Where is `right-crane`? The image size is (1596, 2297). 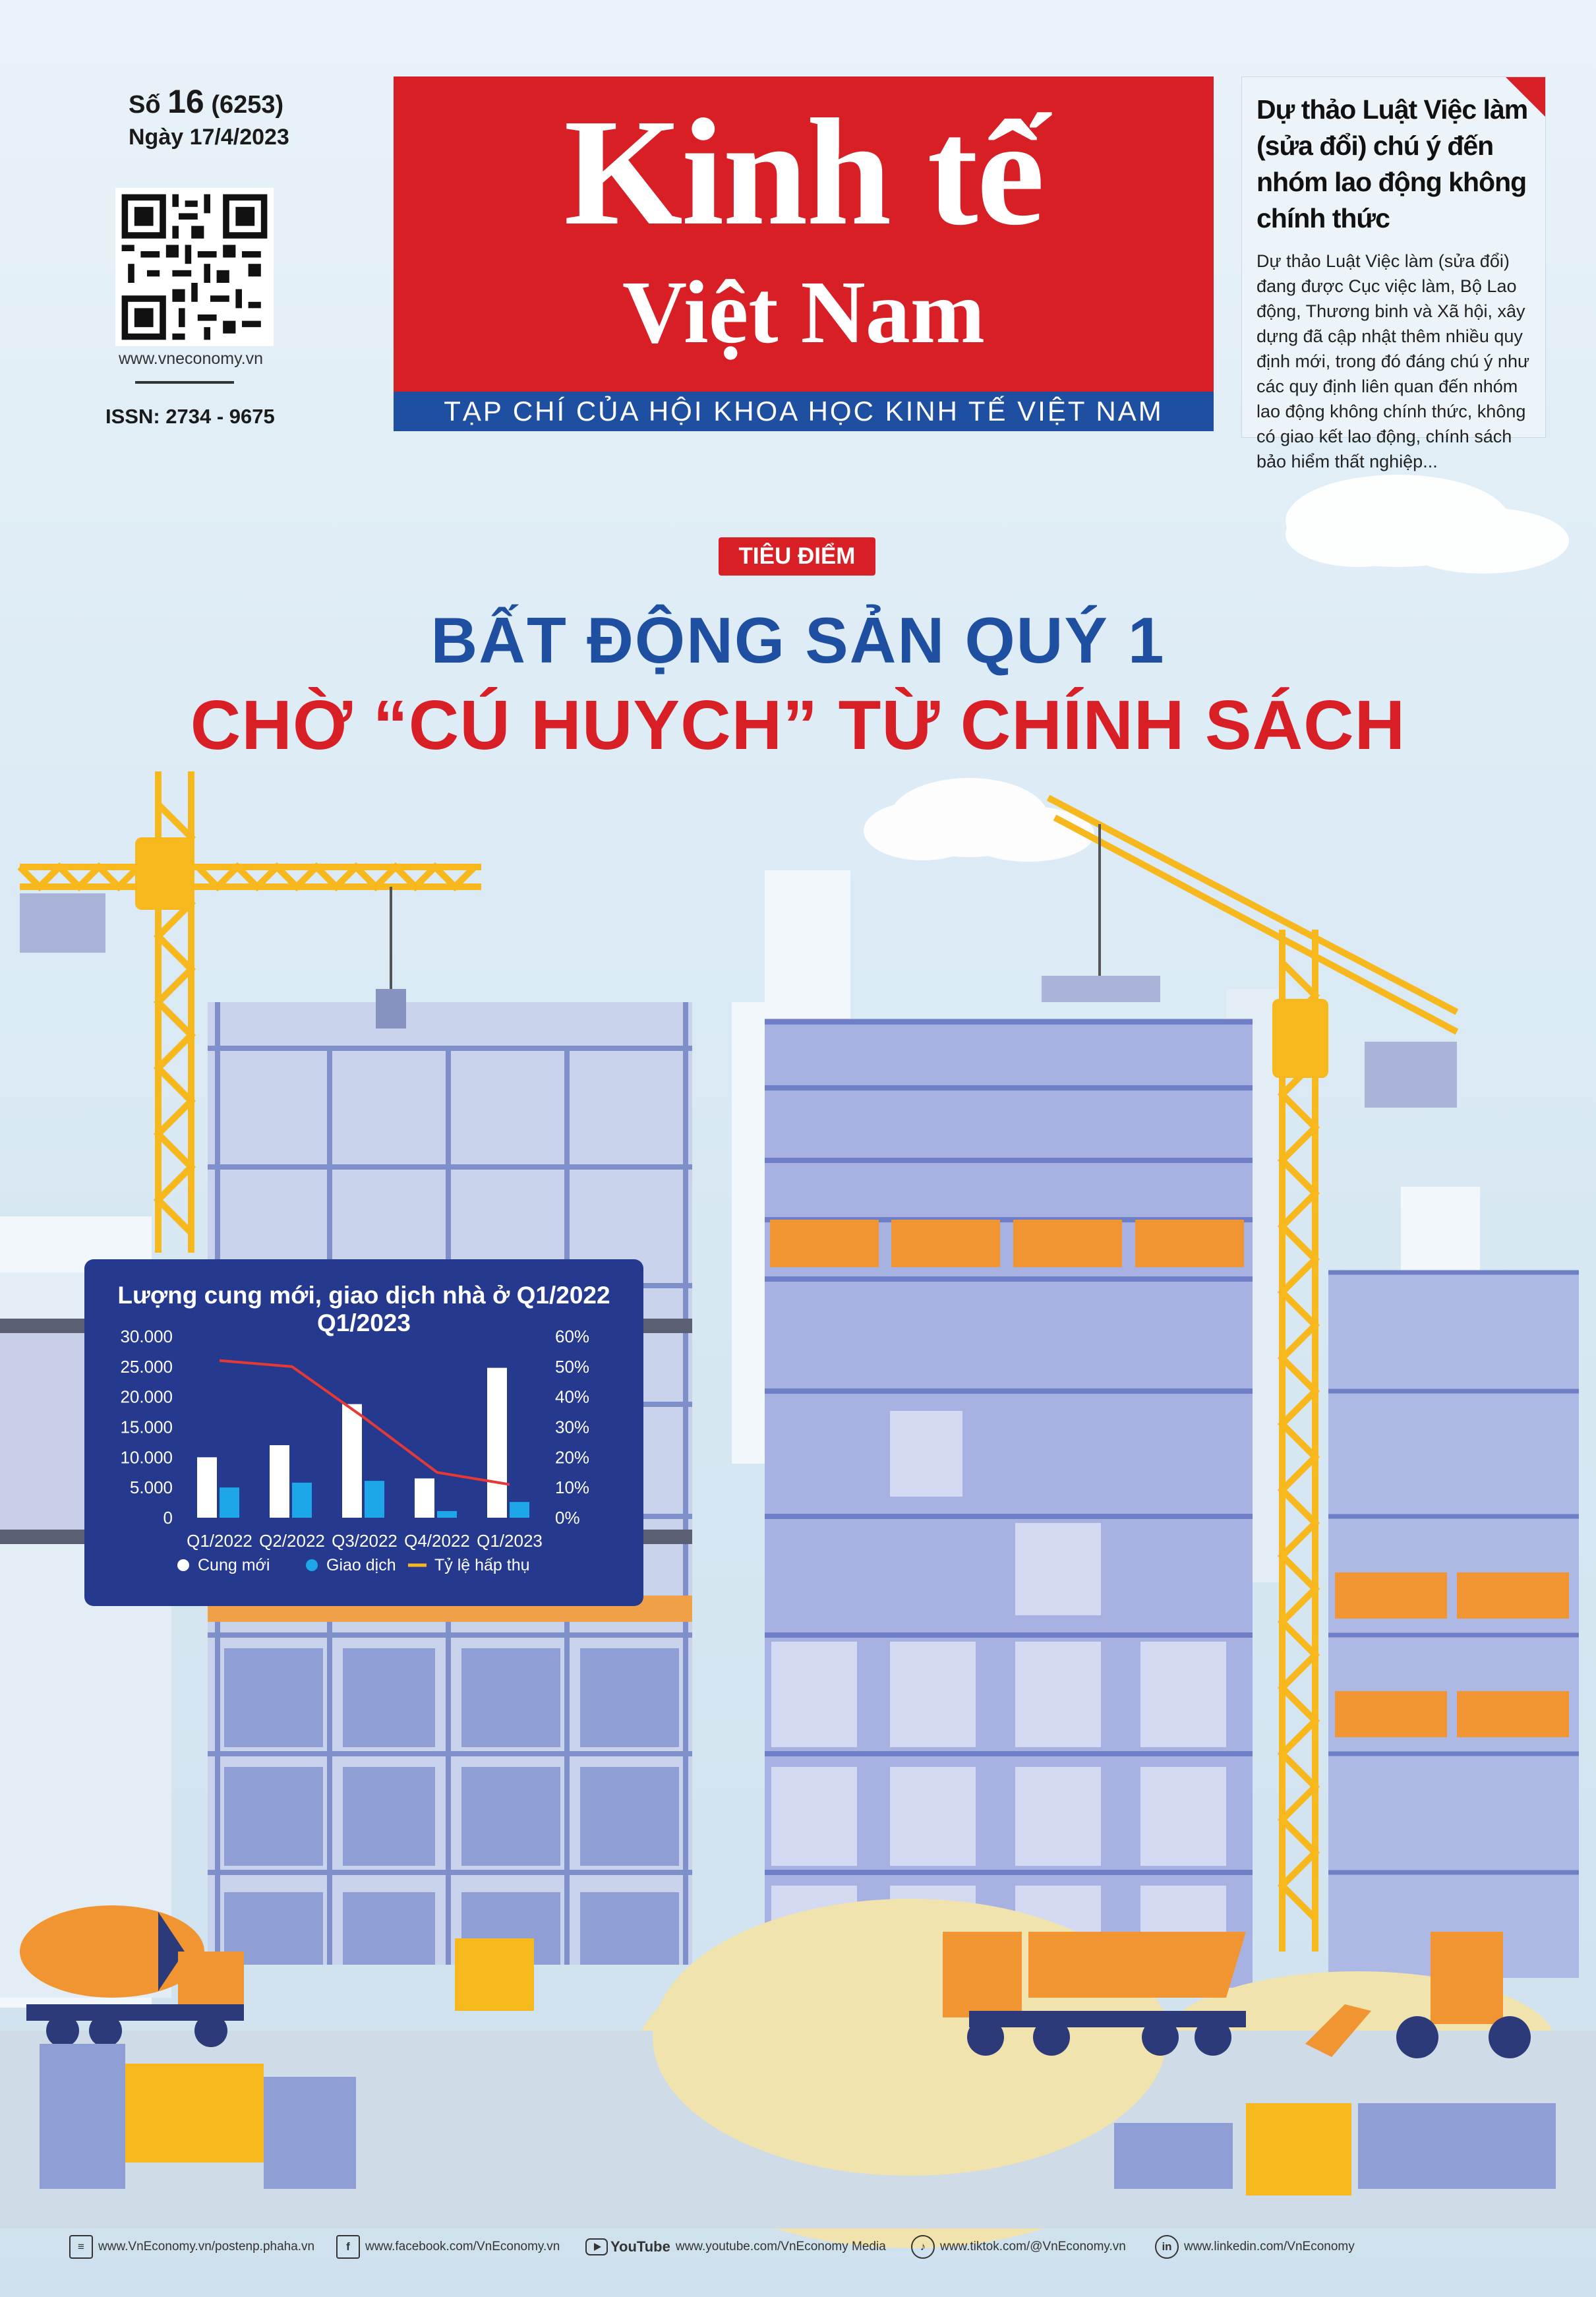 right-crane is located at coordinates (1252, 1373).